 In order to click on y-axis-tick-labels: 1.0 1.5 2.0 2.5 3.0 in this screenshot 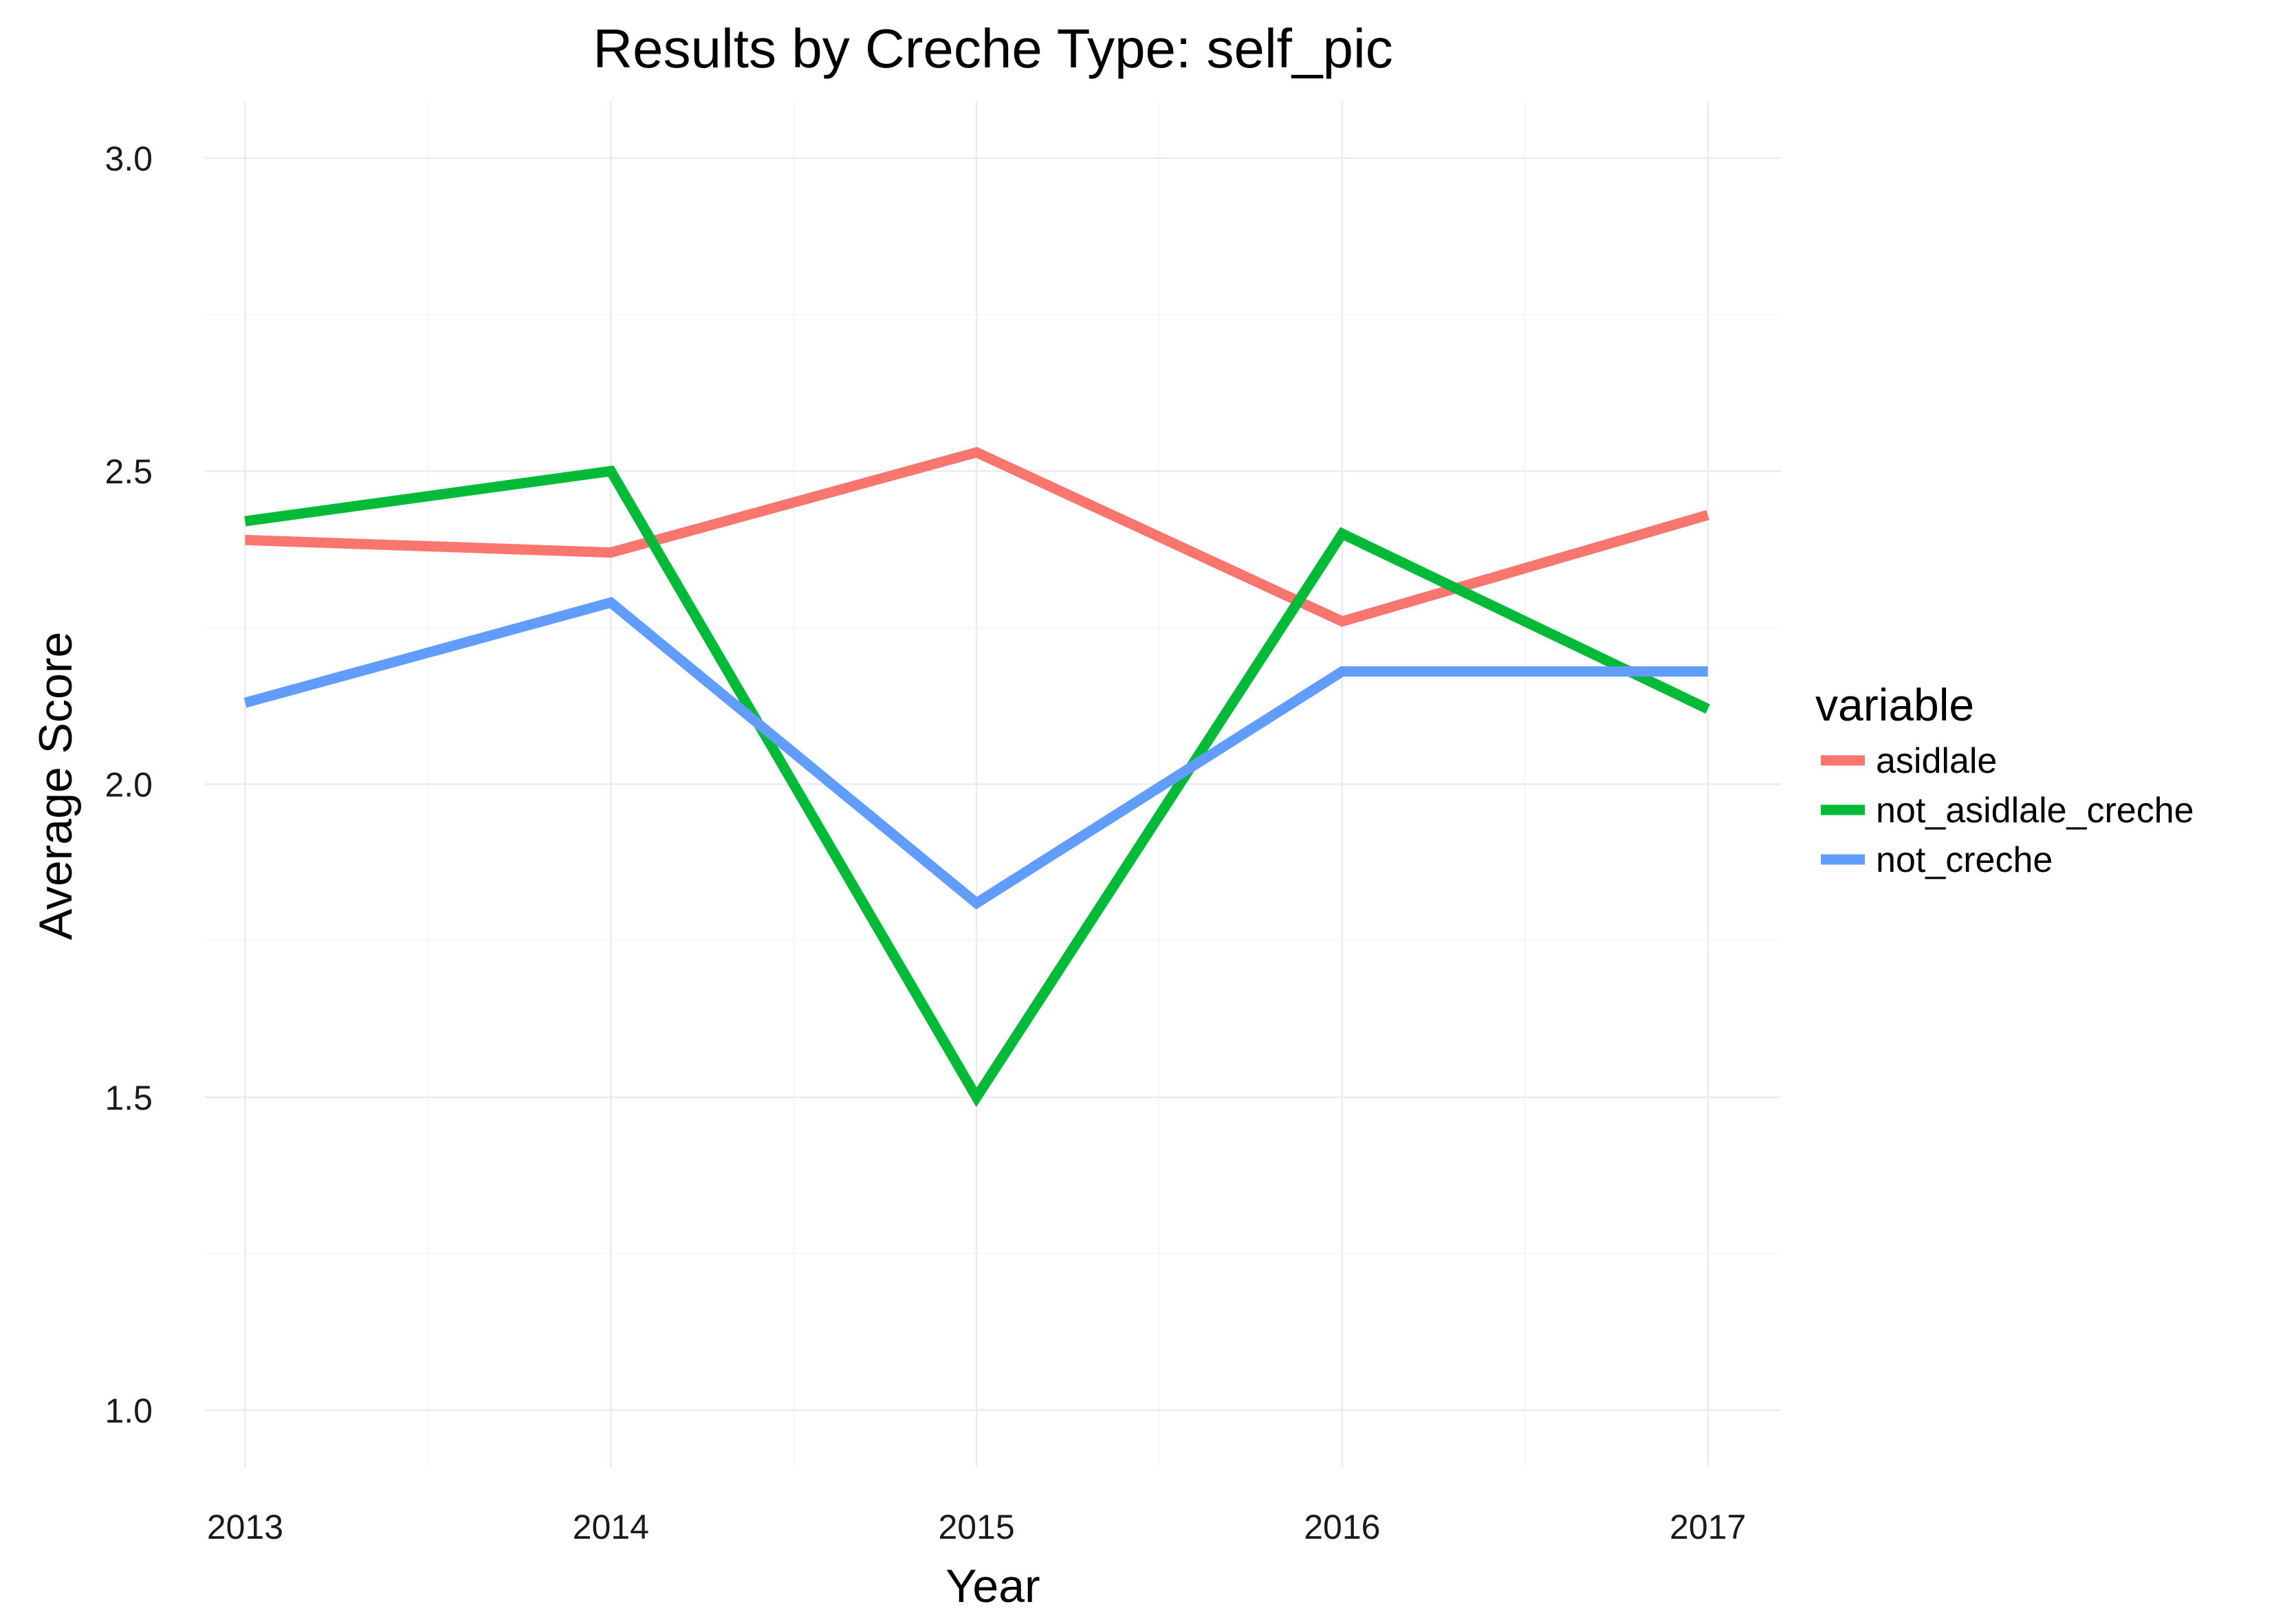, I will do `click(129, 785)`.